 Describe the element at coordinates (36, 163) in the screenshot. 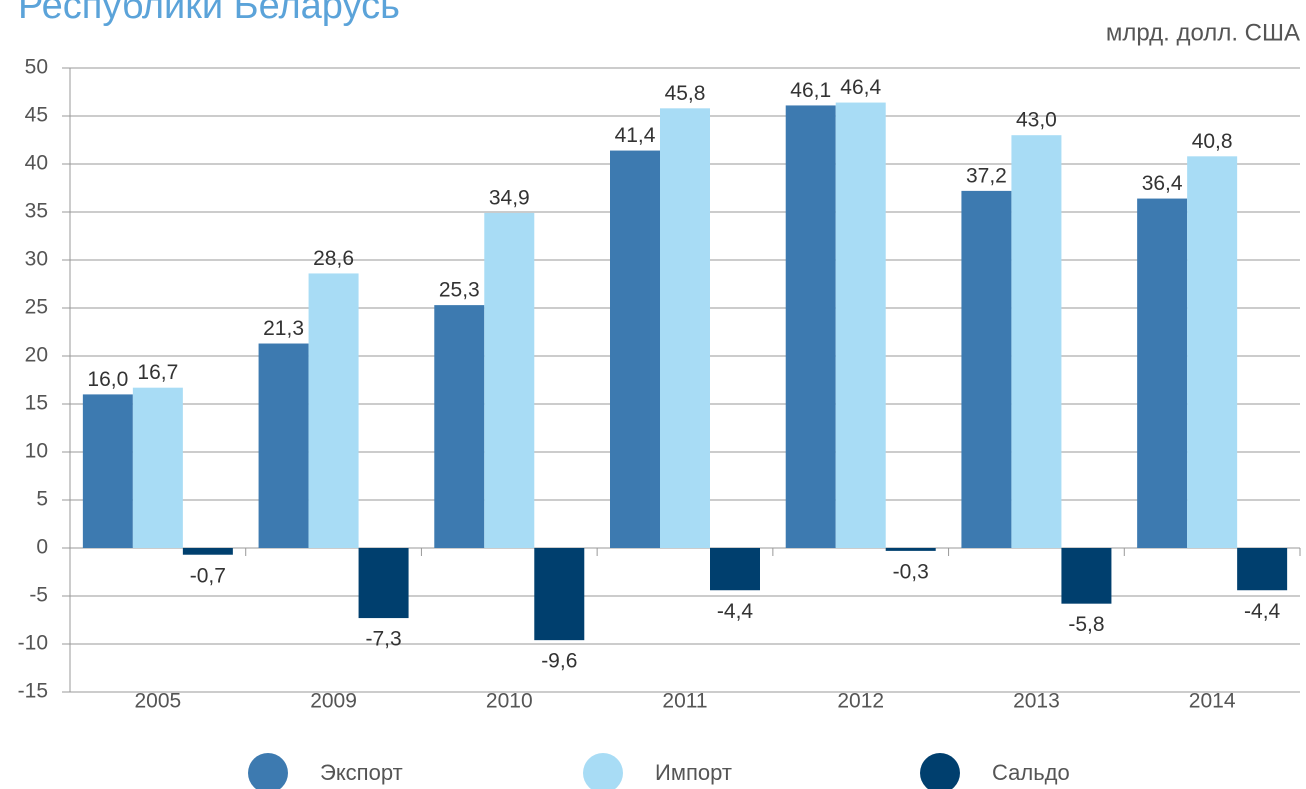

I see `y-tick-label: 40` at that location.